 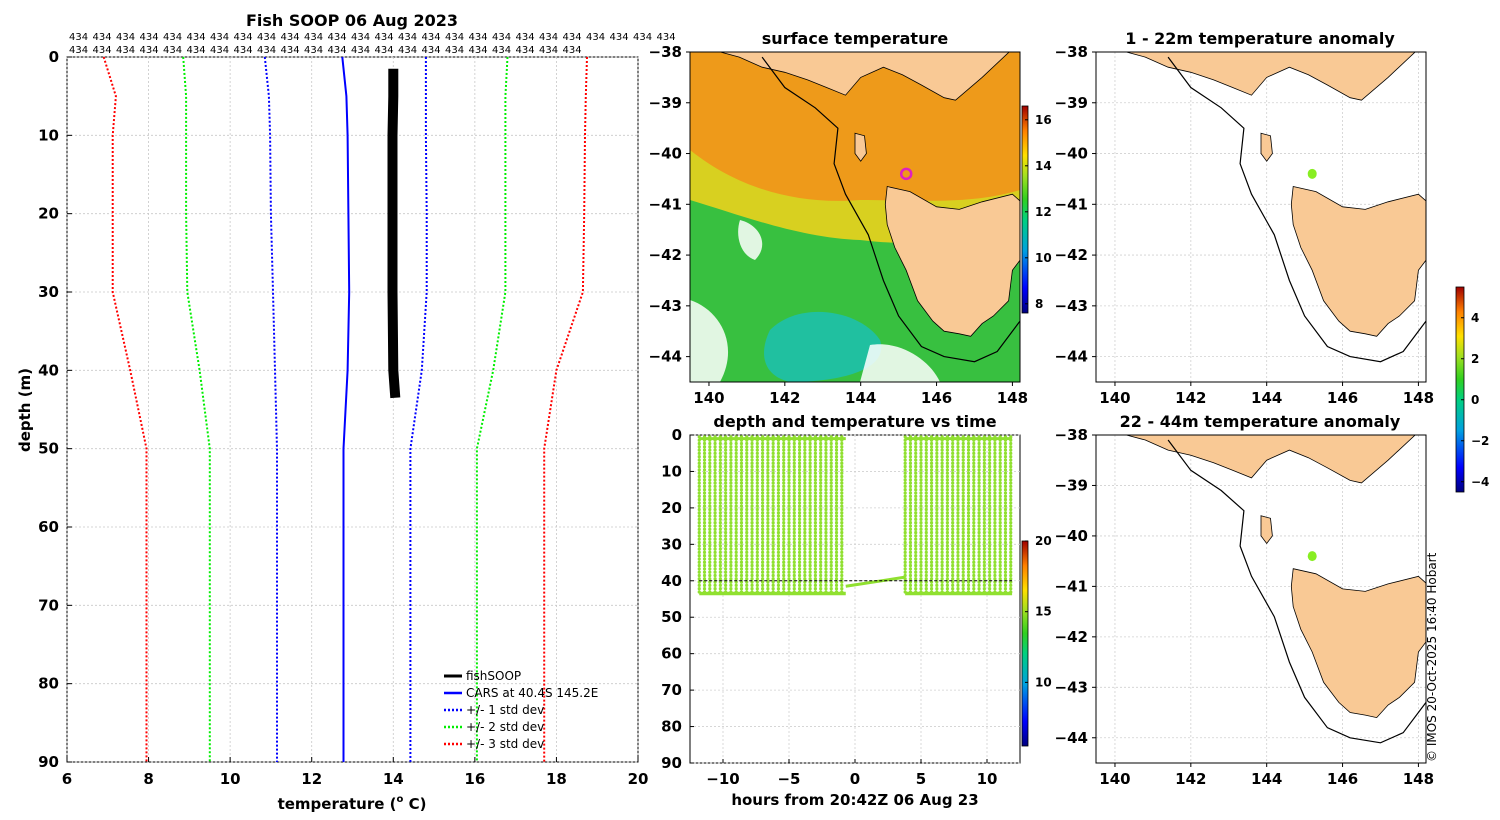 I want to click on legend-label-fishsoop: fishSOOP, so click(x=493, y=676).